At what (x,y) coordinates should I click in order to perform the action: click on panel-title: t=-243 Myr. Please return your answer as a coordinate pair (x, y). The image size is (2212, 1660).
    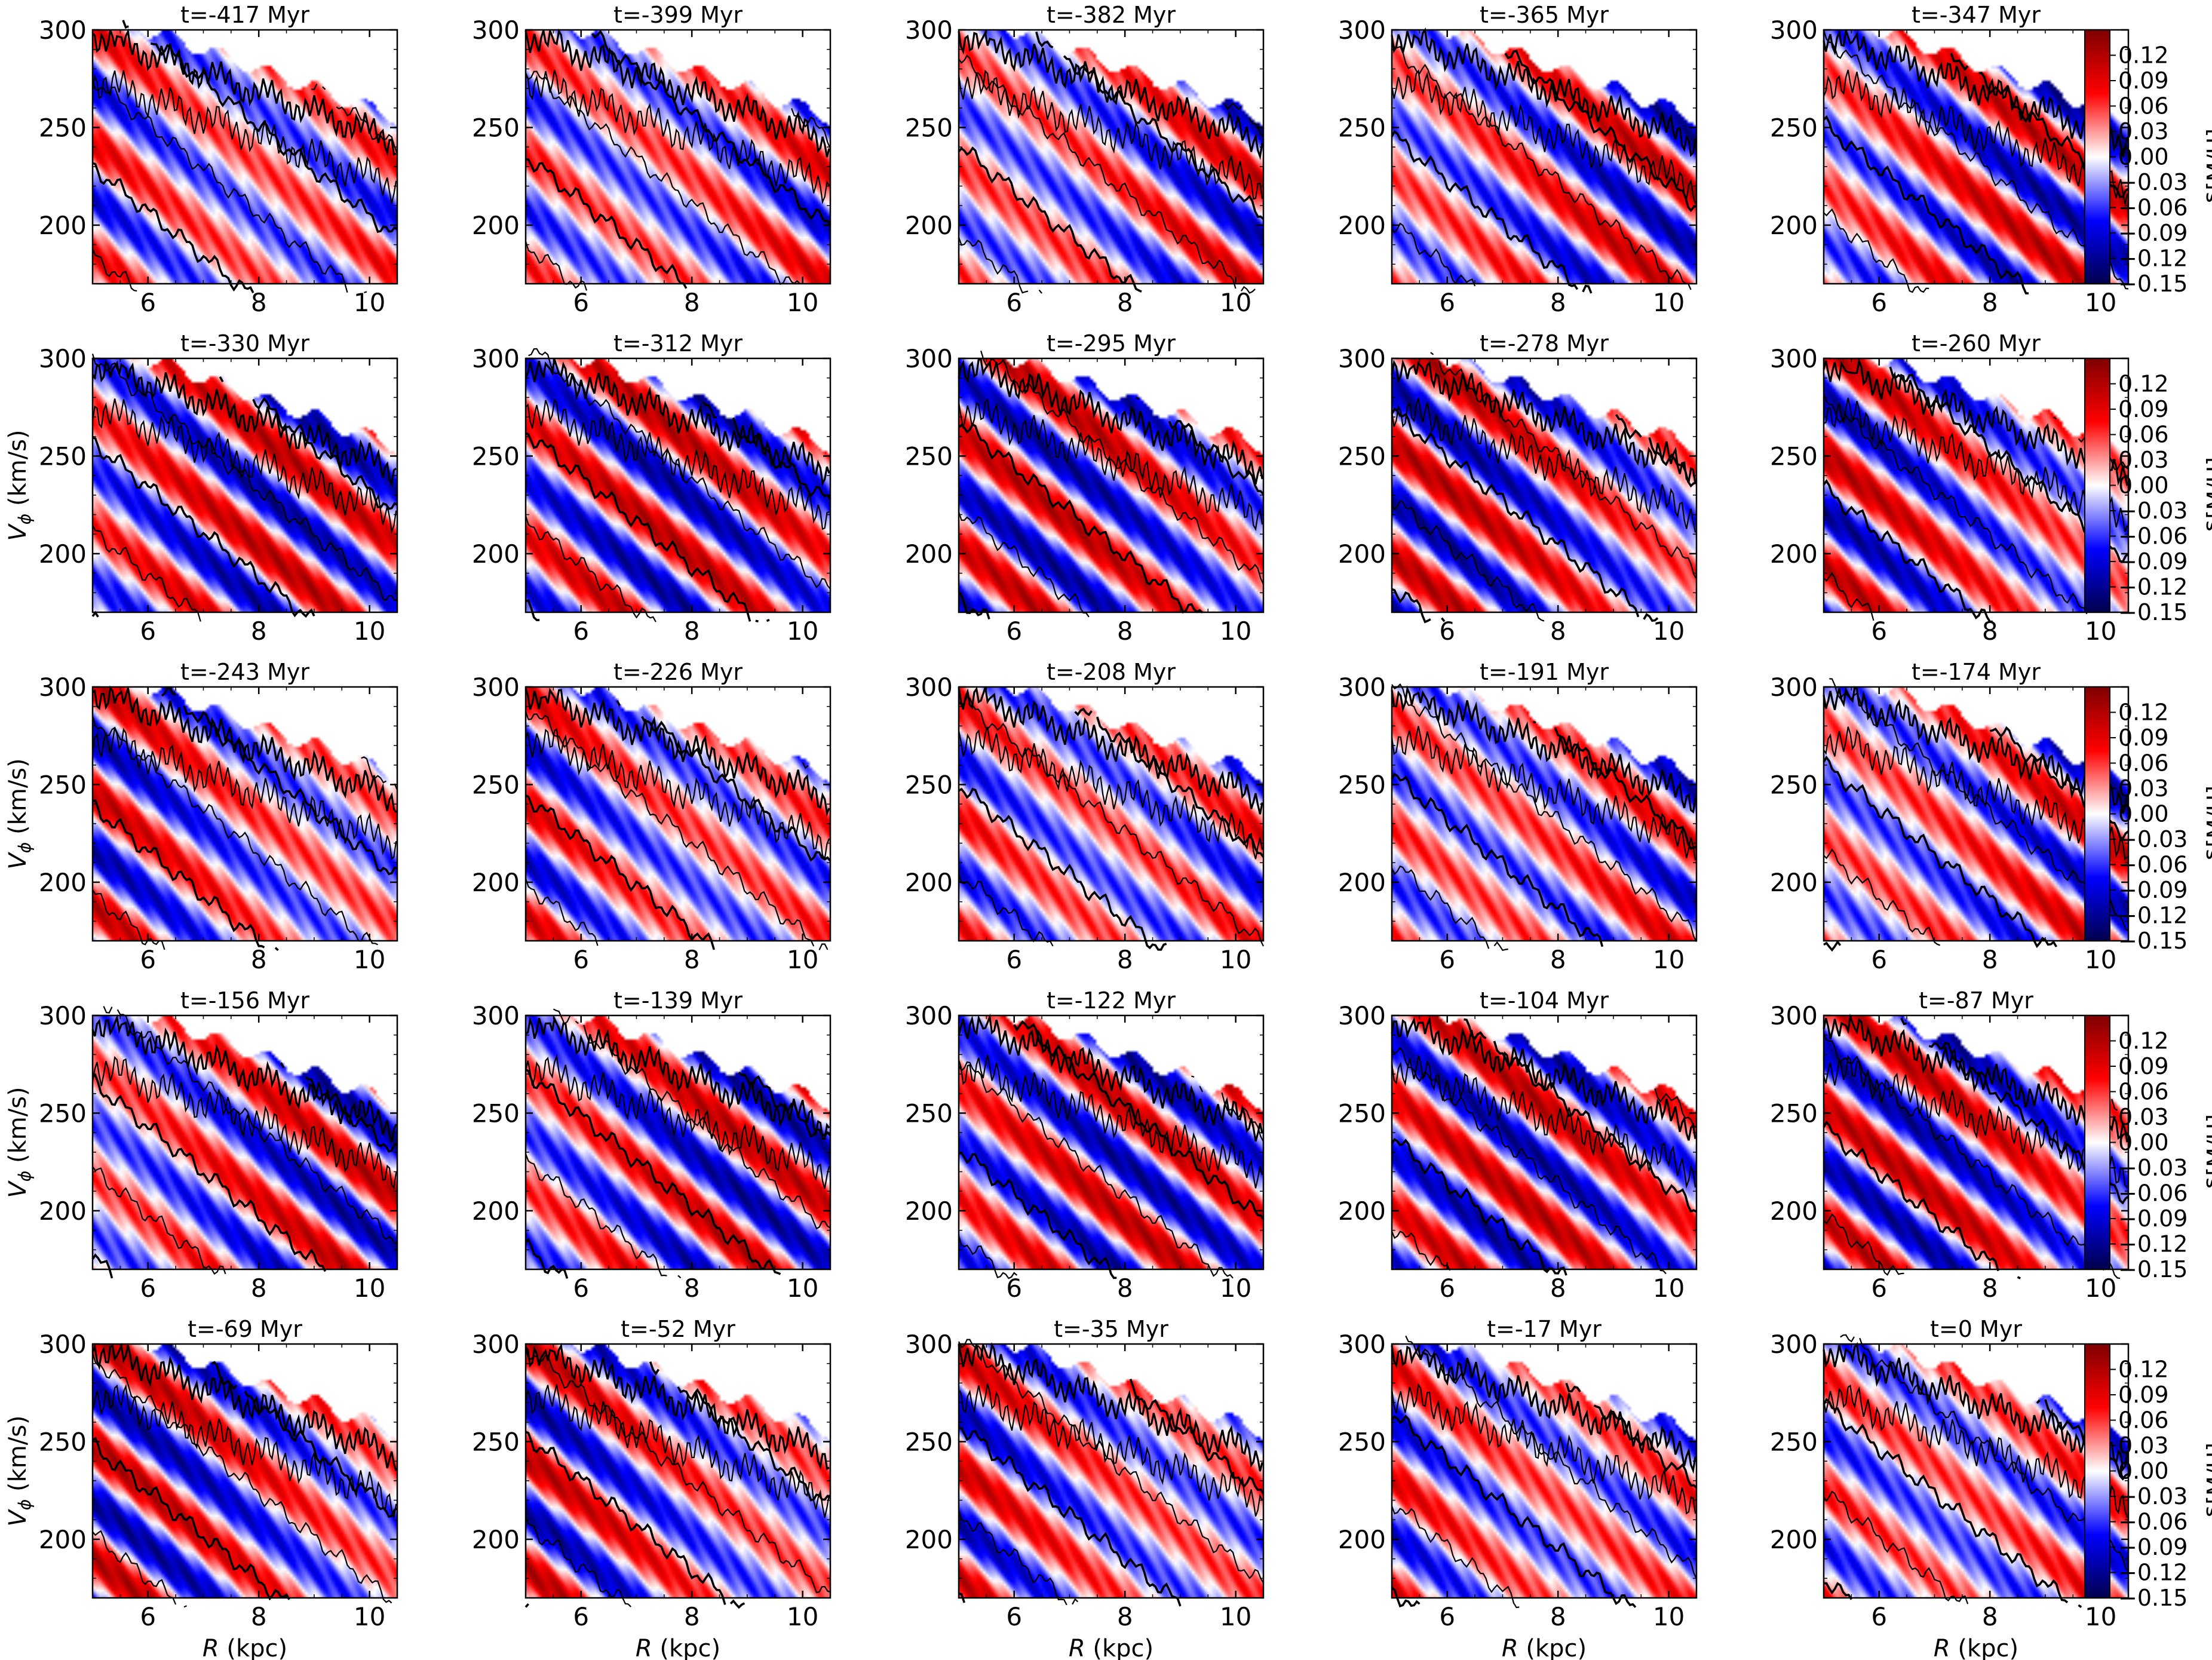
    Looking at the image, I should click on (245, 672).